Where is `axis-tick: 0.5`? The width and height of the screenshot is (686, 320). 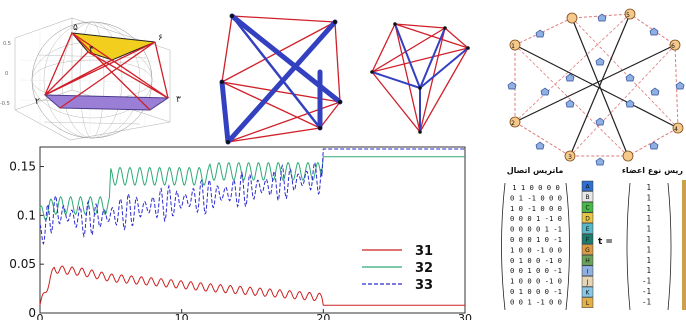 axis-tick: 0.5 is located at coordinates (7, 44).